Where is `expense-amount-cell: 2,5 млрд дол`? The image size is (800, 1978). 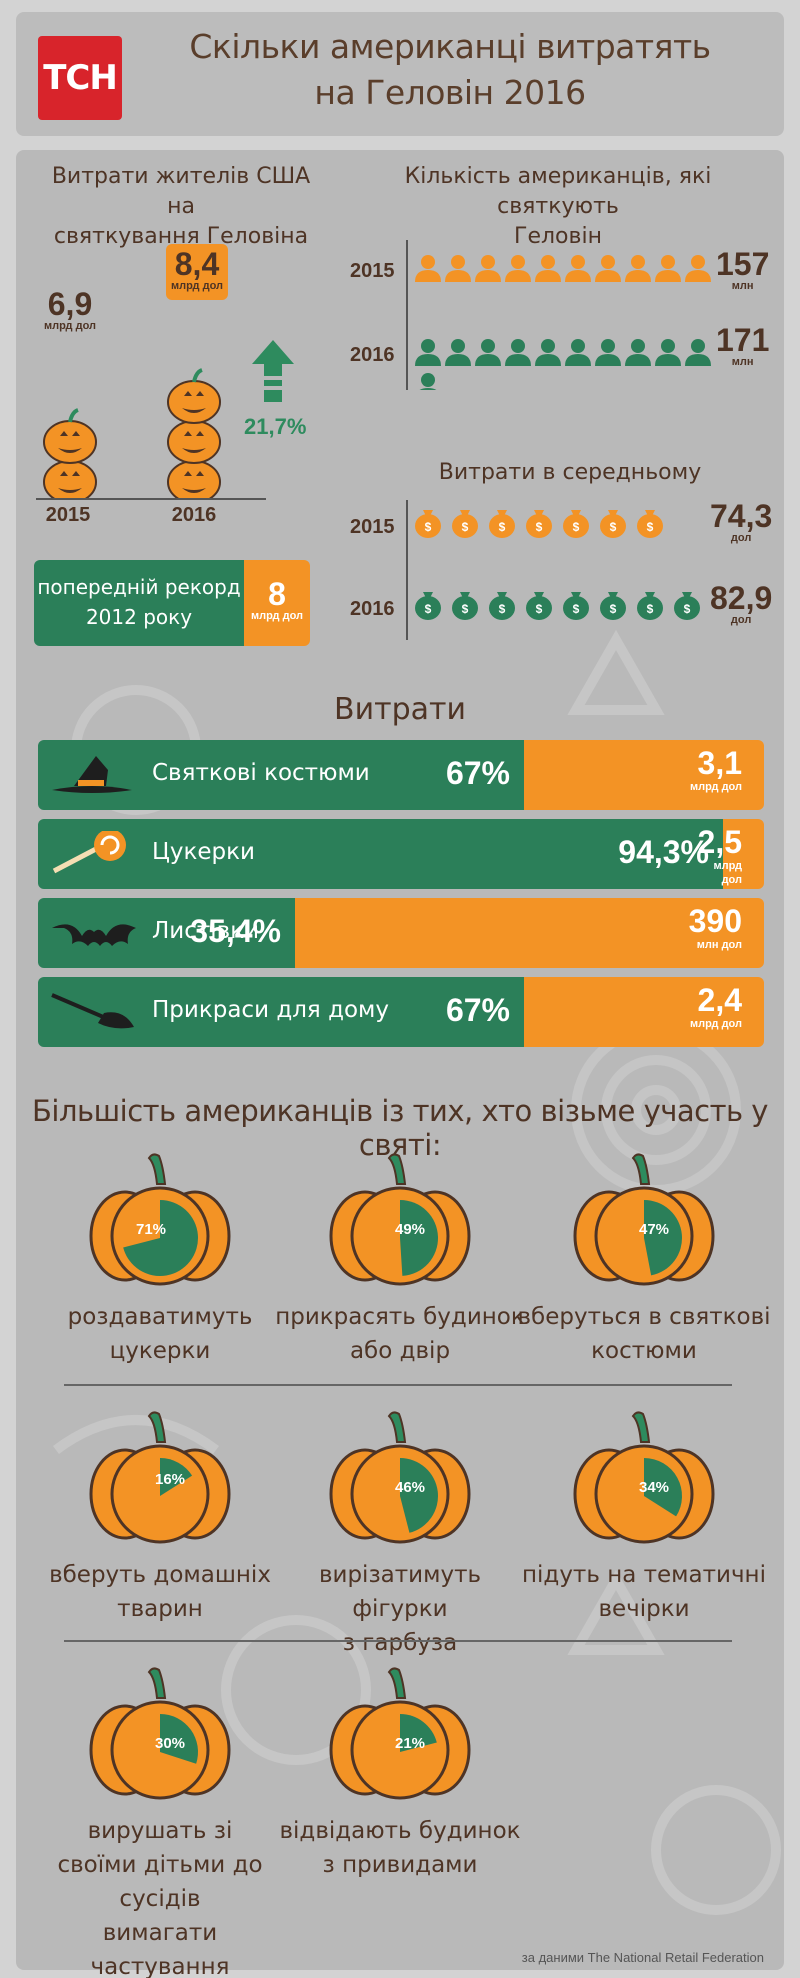
expense-amount-cell: 2,5 млрд дол is located at coordinates (731, 854).